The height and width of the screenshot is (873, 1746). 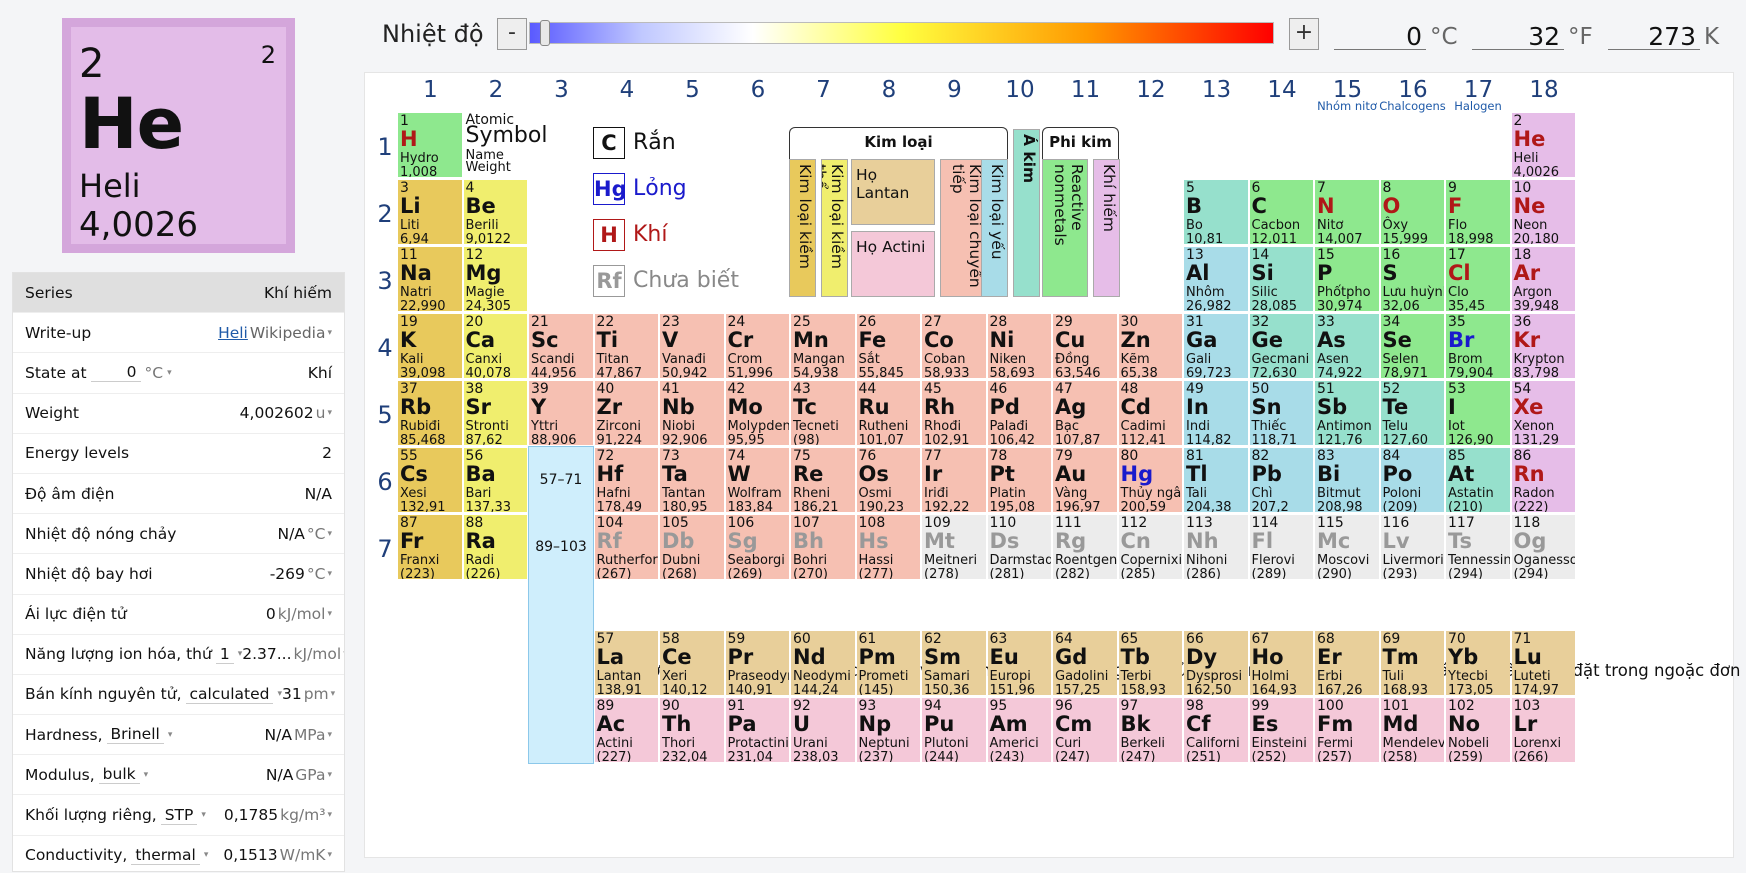 What do you see at coordinates (545, 33) in the screenshot?
I see `temperature-slider-handle` at bounding box center [545, 33].